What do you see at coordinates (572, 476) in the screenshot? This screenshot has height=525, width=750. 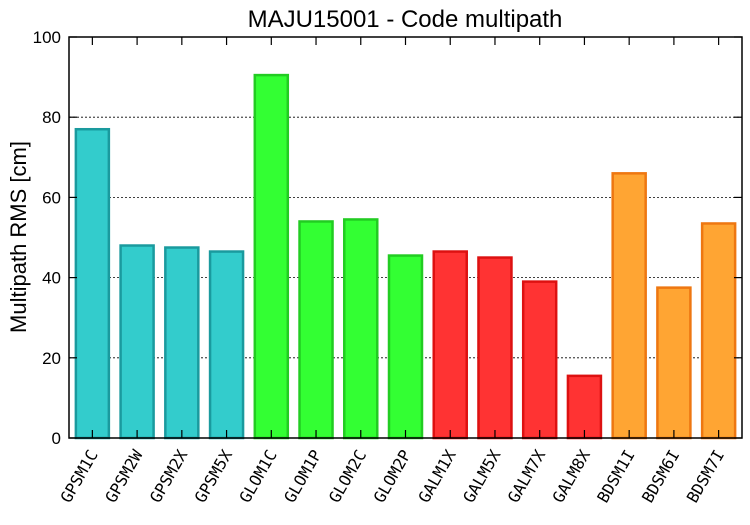 I see `x-tick-label: GALM8X` at bounding box center [572, 476].